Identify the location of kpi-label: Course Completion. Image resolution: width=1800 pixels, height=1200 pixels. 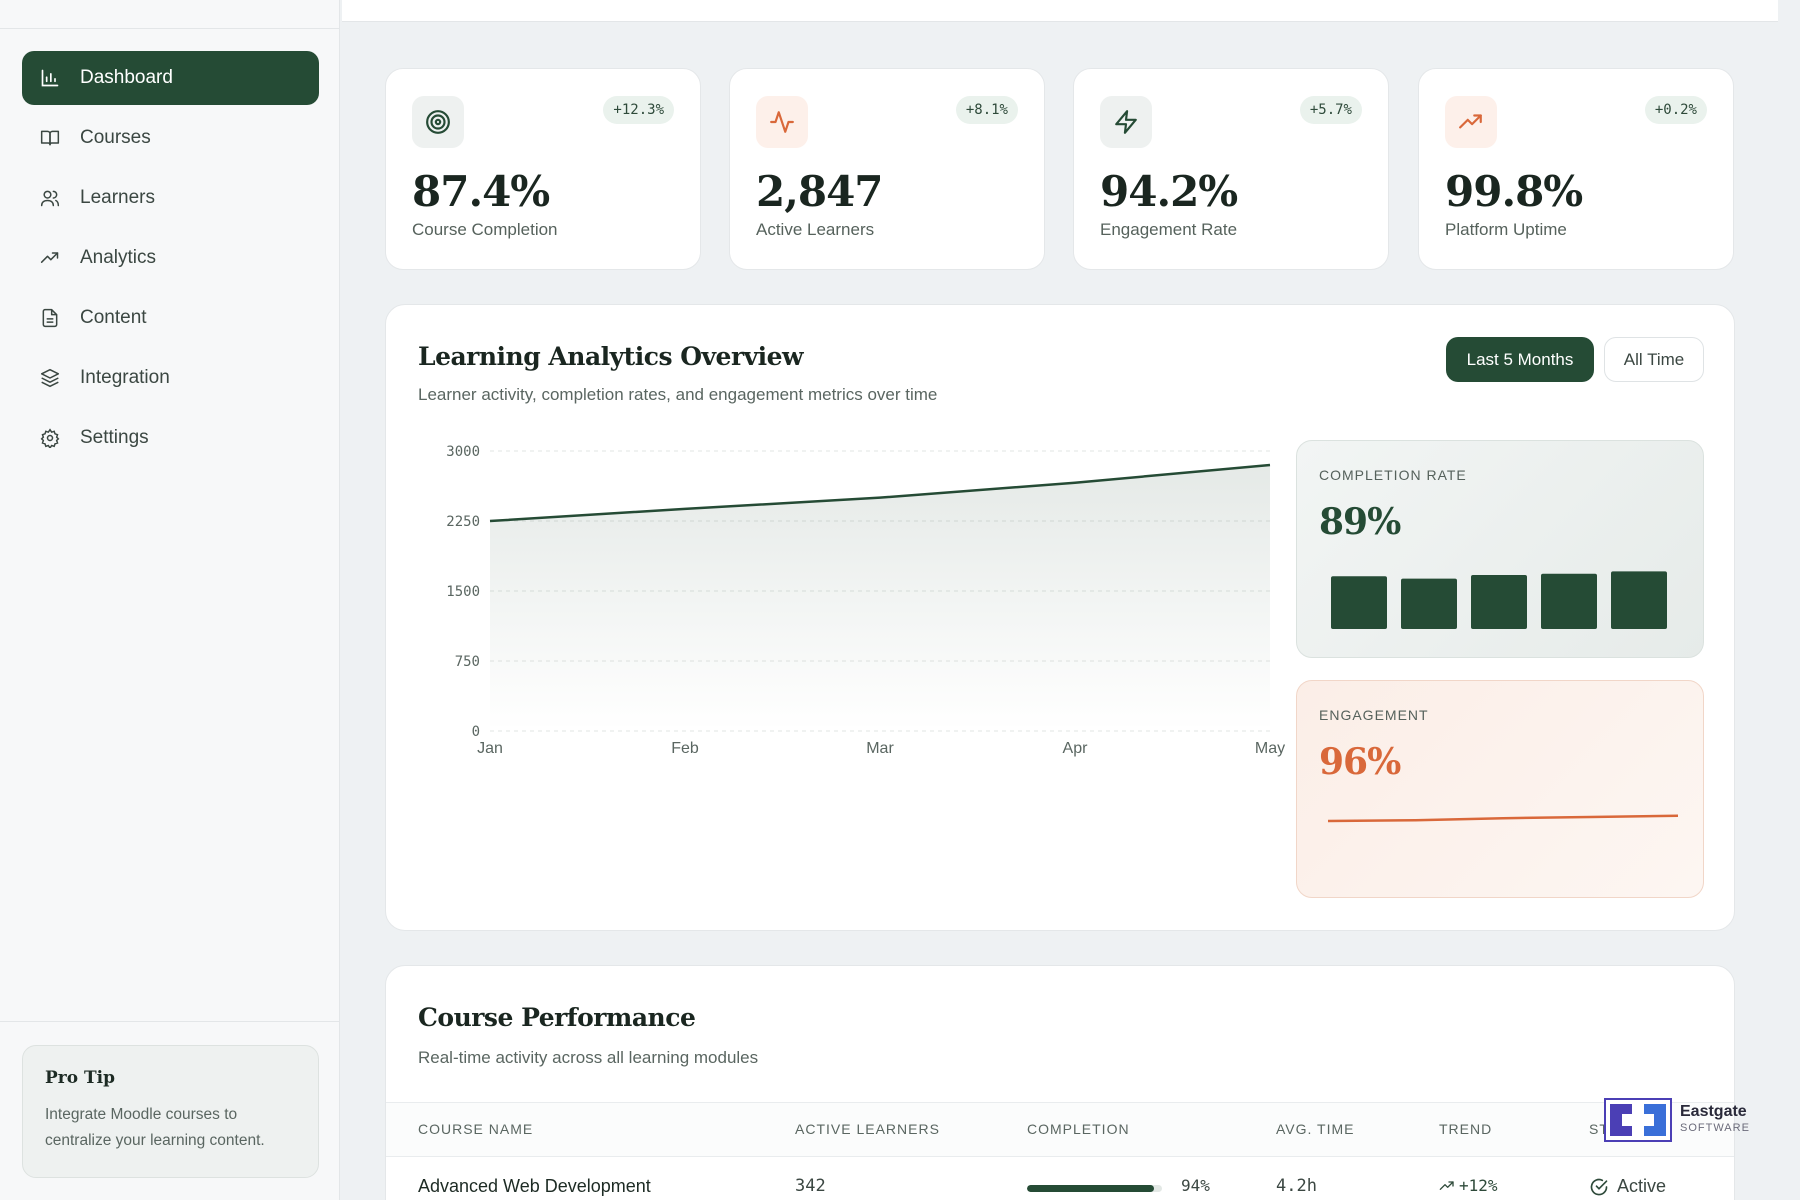
(485, 229).